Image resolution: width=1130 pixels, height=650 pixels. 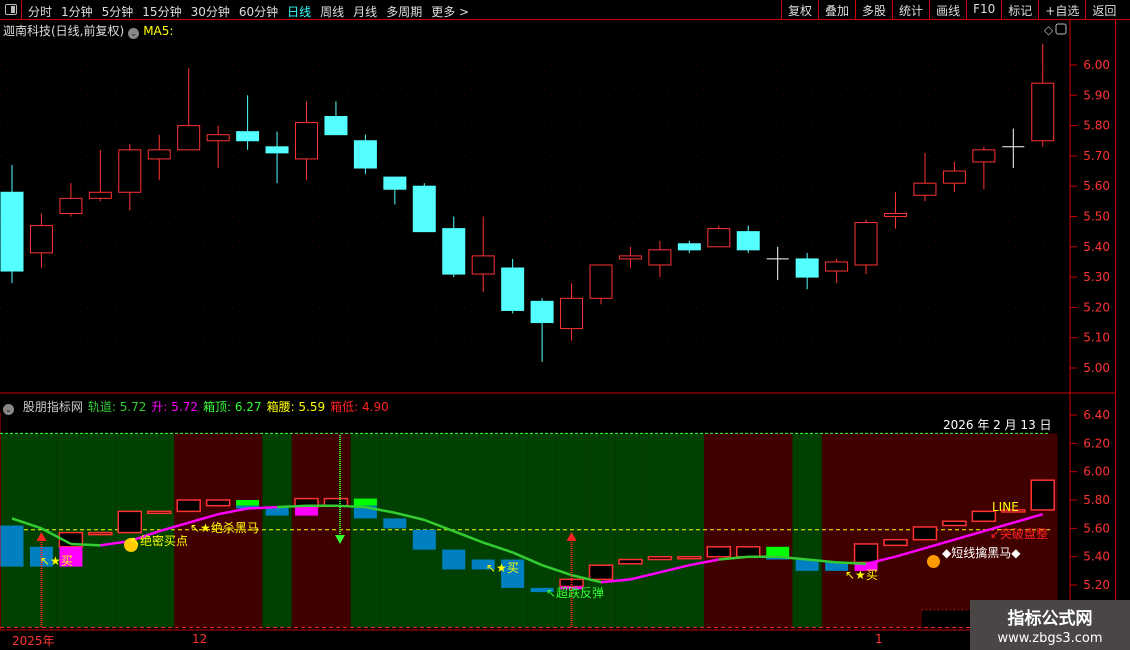 I want to click on indicator-value: 箱腰: 5.59, so click(x=296, y=407).